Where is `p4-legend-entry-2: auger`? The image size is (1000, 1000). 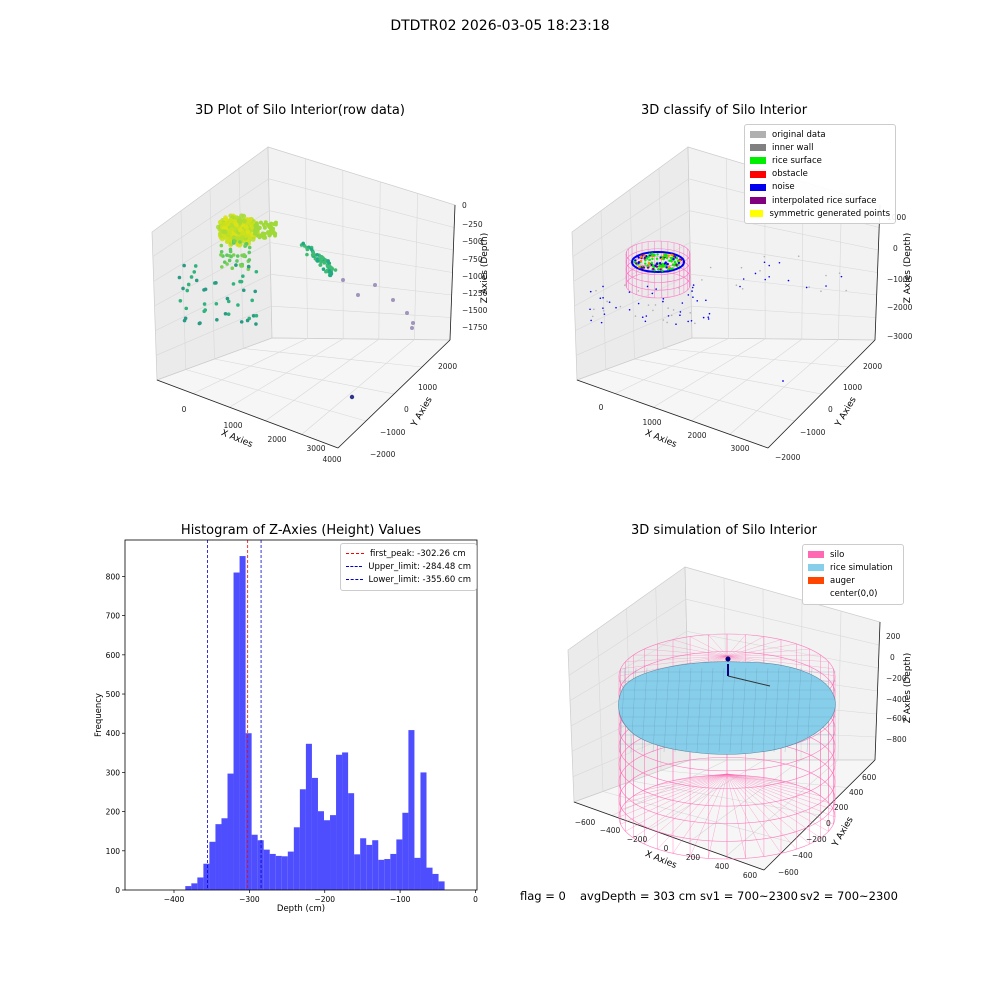
p4-legend-entry-2: auger is located at coordinates (853, 580).